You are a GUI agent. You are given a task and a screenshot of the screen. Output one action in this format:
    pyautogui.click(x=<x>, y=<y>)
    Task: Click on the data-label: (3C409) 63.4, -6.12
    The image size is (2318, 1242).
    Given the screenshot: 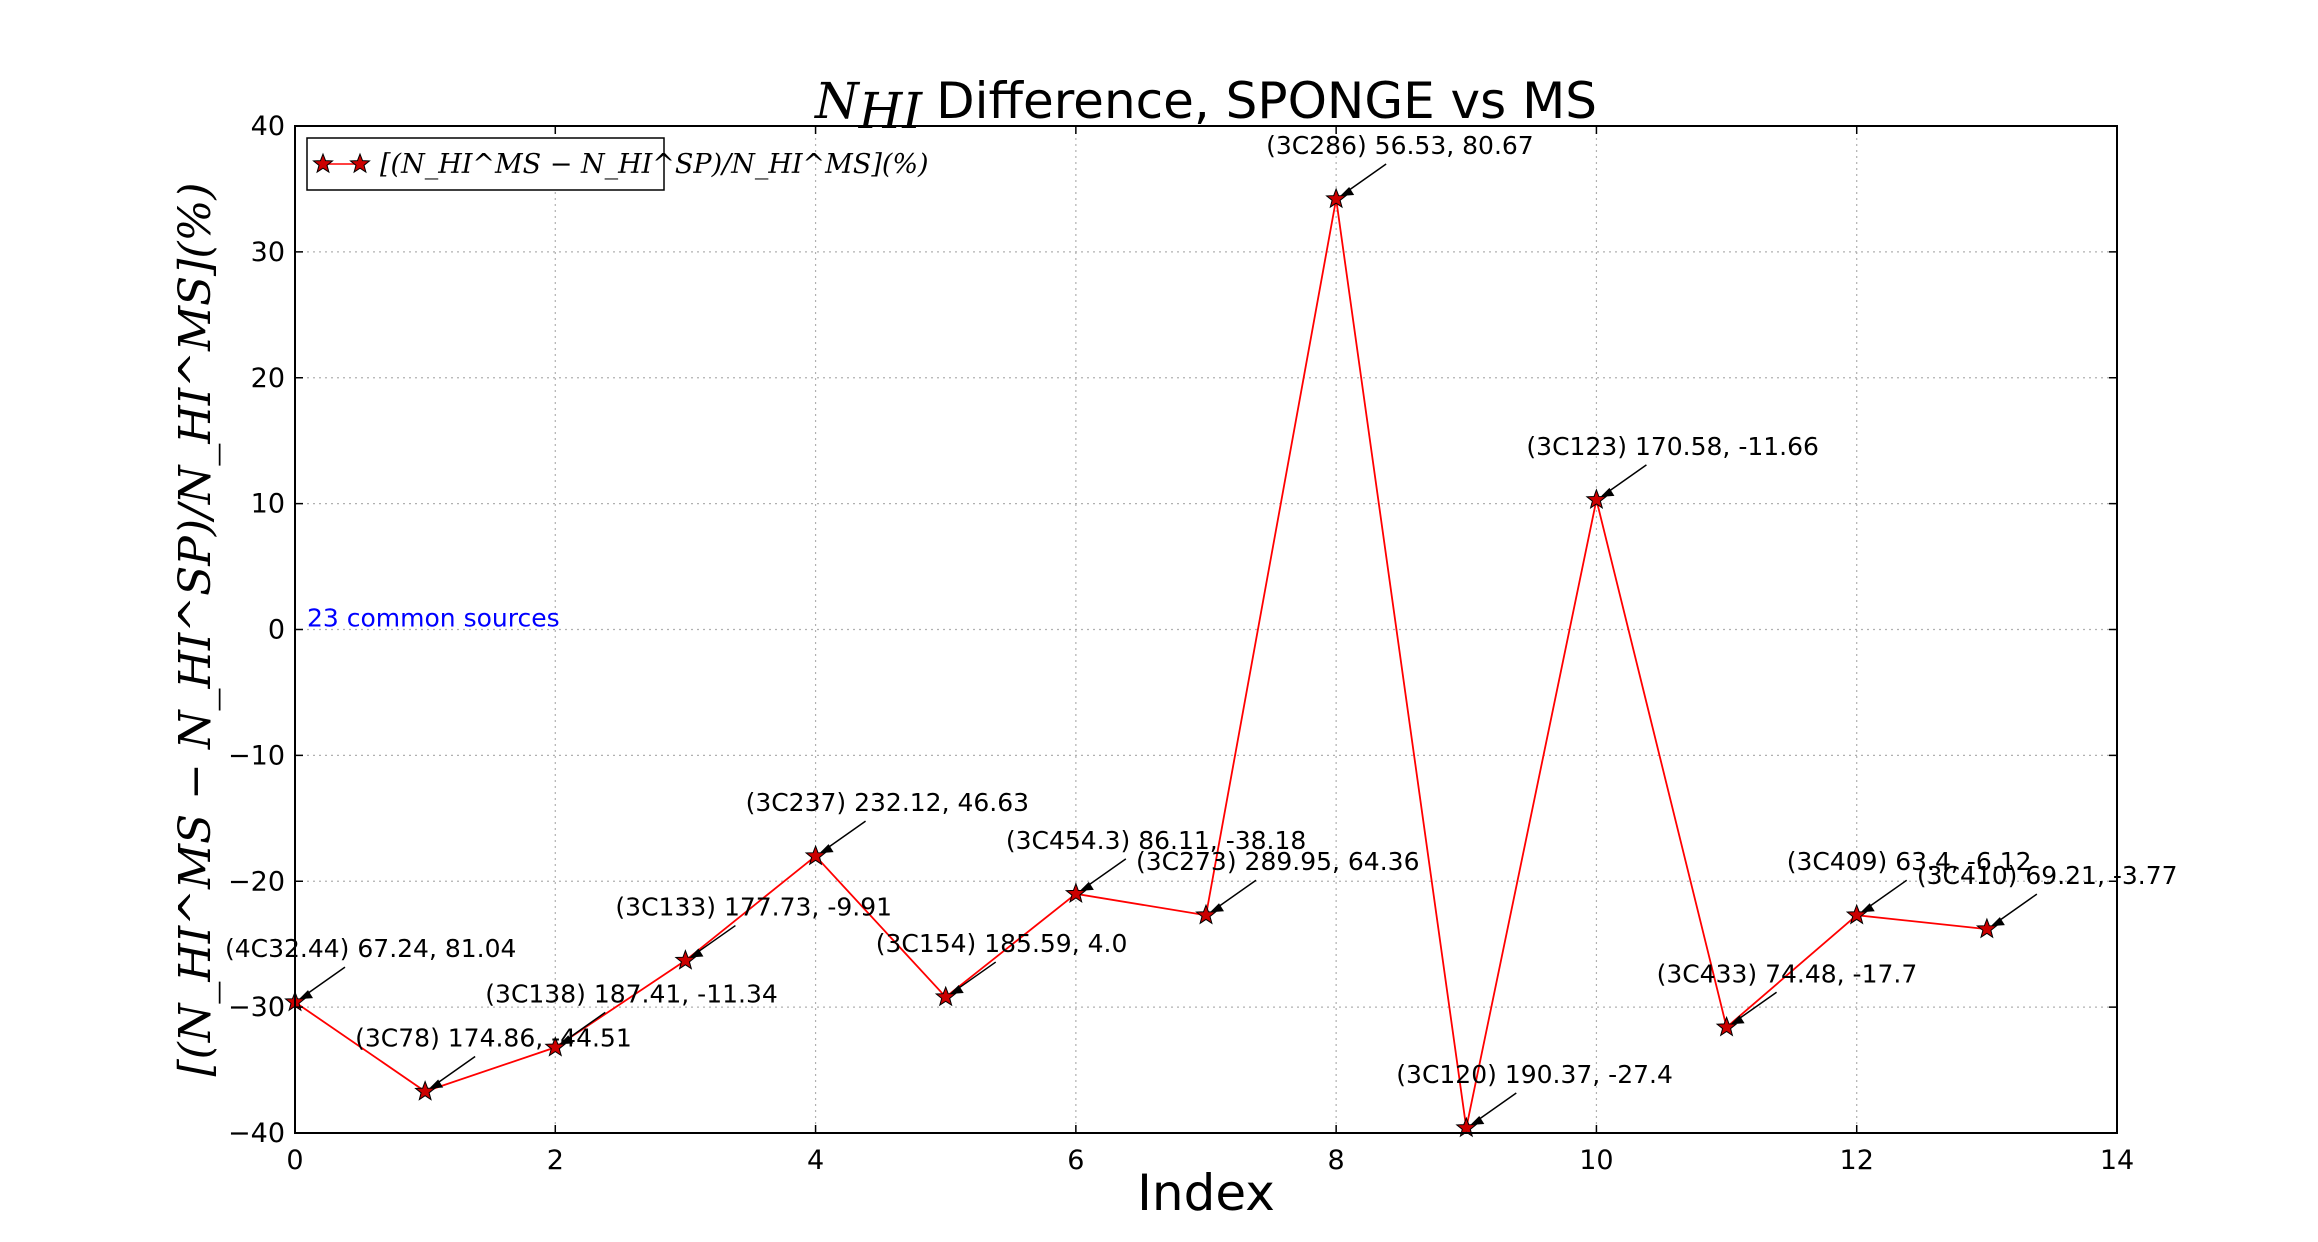 What is the action you would take?
    pyautogui.click(x=1909, y=861)
    